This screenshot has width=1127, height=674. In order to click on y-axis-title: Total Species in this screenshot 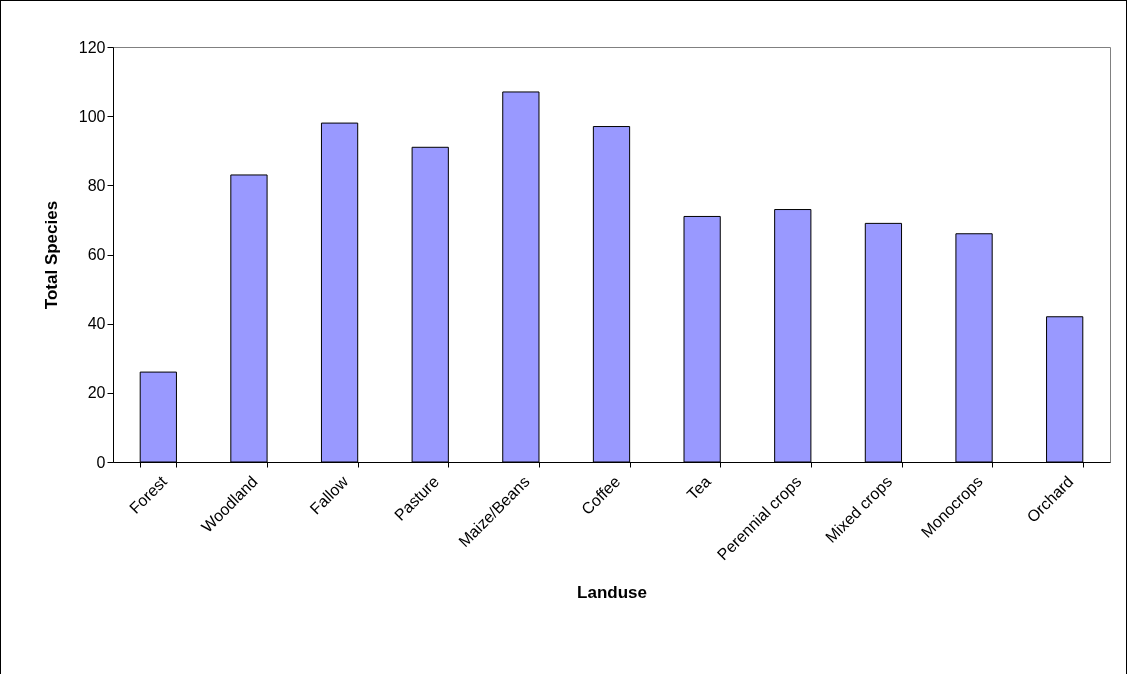, I will do `click(51, 255)`.